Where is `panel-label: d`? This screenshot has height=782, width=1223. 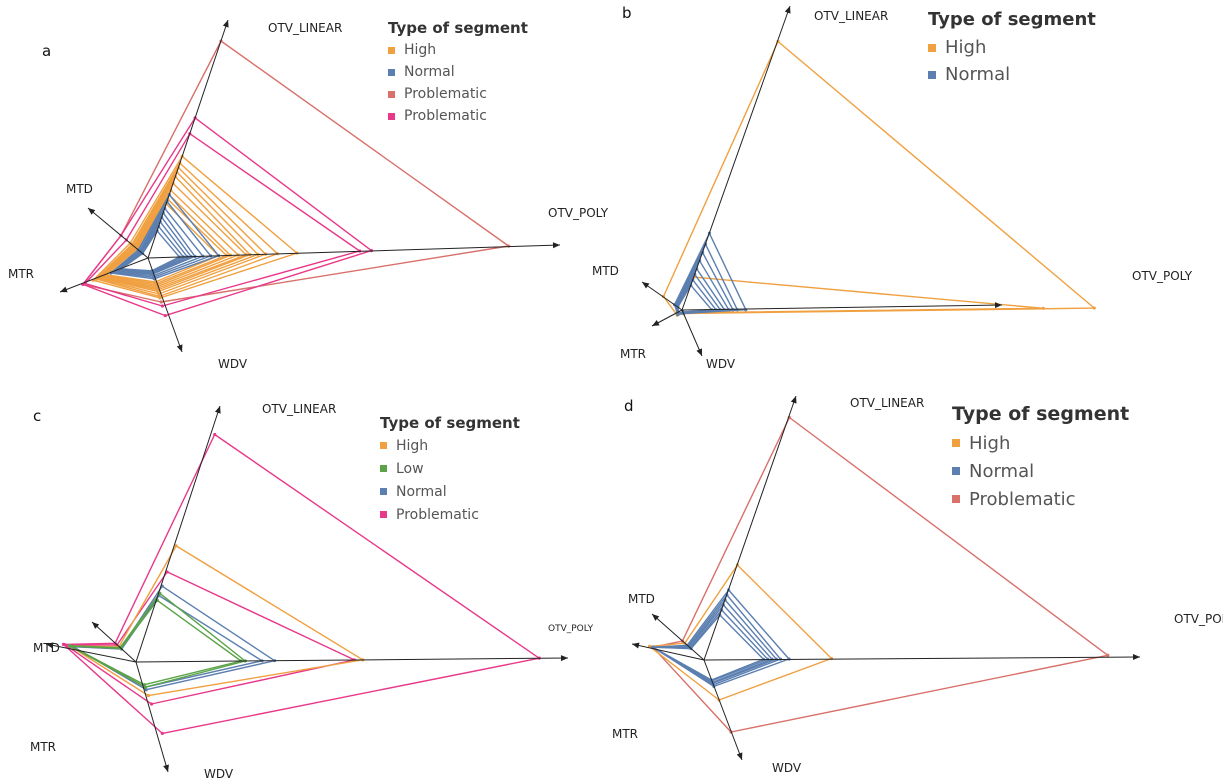
panel-label: d is located at coordinates (629, 406).